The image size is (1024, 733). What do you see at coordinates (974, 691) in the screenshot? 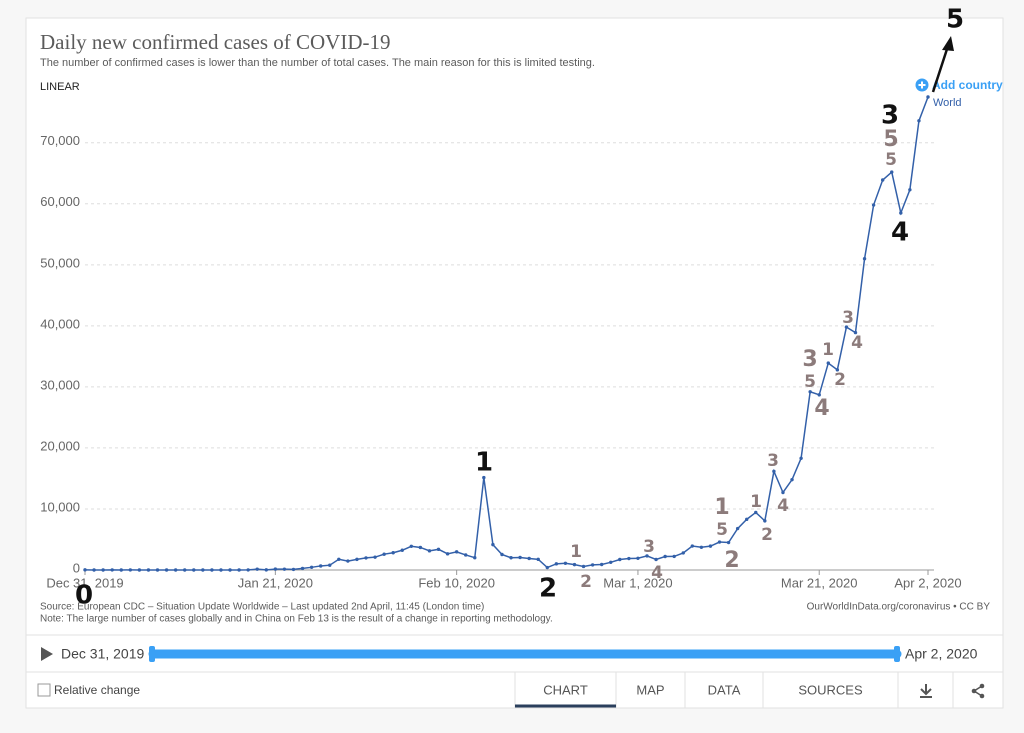
I see `share-icon-dot` at bounding box center [974, 691].